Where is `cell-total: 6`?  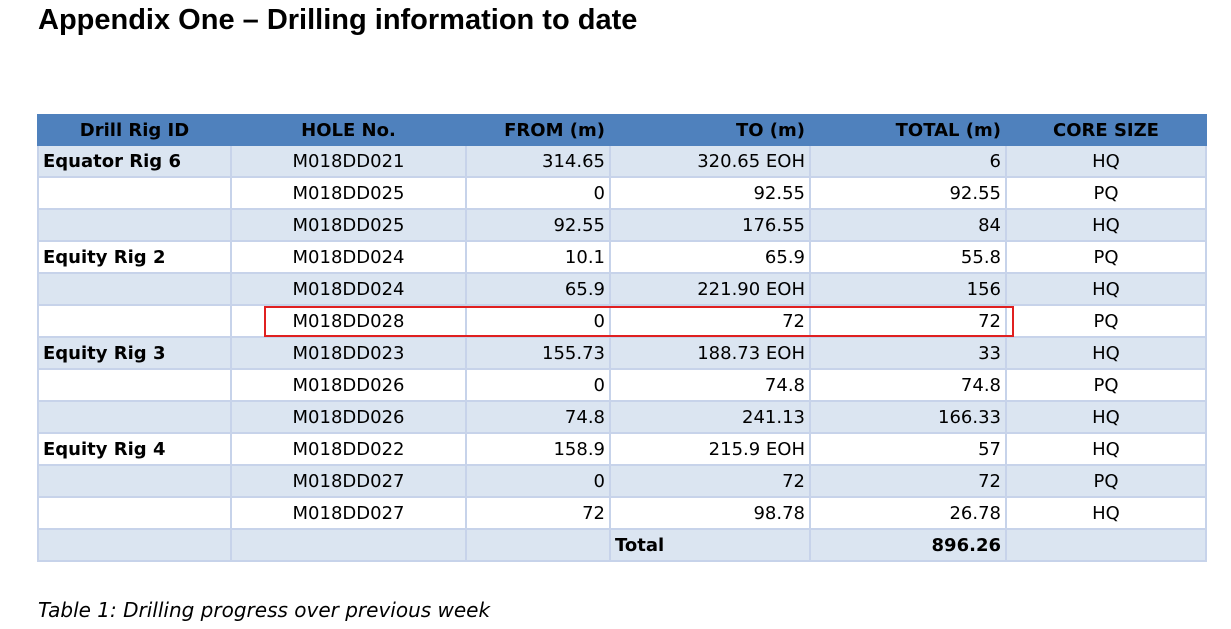 cell-total: 6 is located at coordinates (908, 161).